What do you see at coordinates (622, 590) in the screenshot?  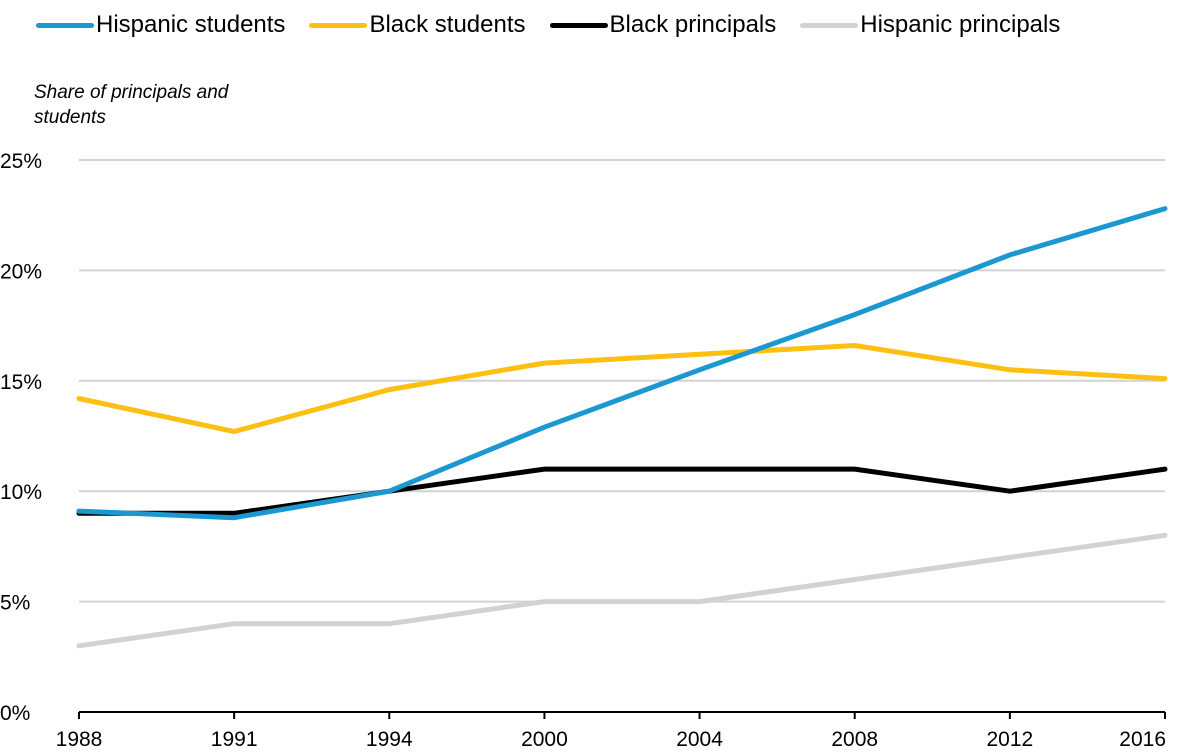 I see `series-line-hispanic-principals` at bounding box center [622, 590].